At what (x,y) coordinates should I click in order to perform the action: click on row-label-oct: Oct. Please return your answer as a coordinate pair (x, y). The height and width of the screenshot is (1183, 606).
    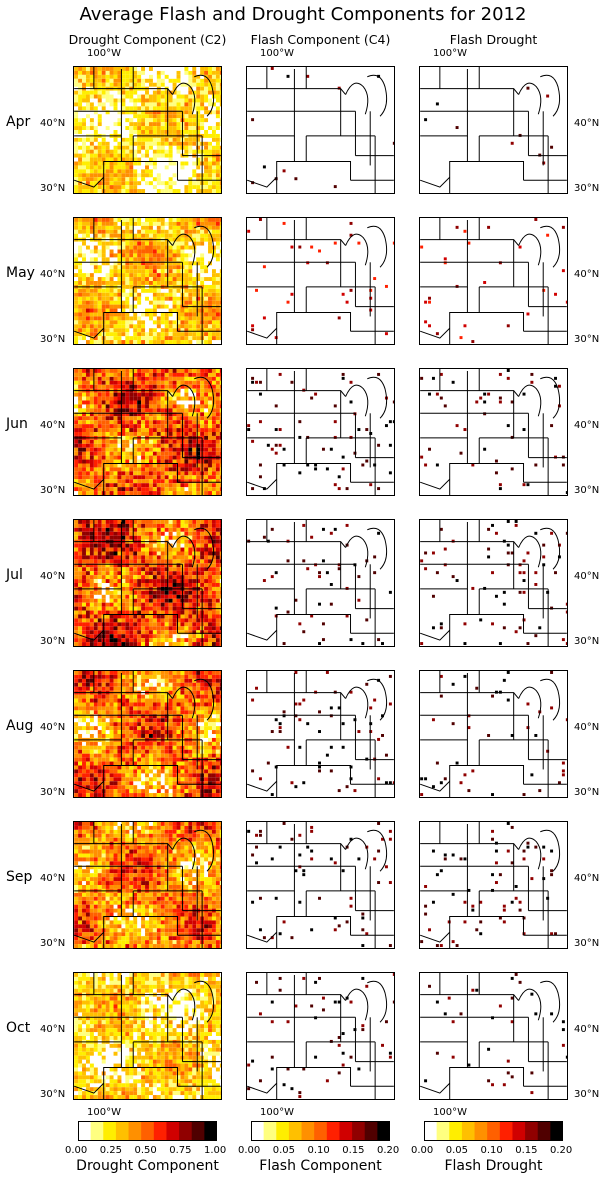
    Looking at the image, I should click on (18, 1028).